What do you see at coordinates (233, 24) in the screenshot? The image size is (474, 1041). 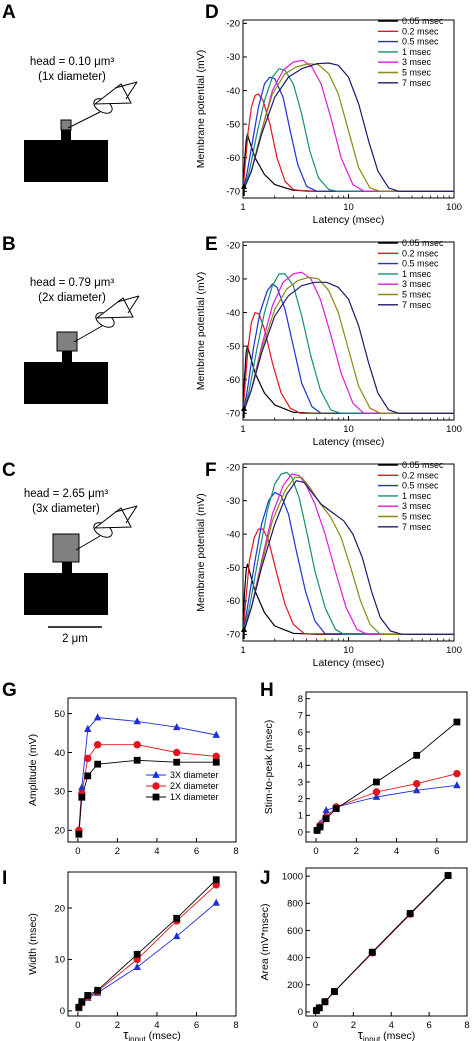 I see `y-tick-label: -20` at bounding box center [233, 24].